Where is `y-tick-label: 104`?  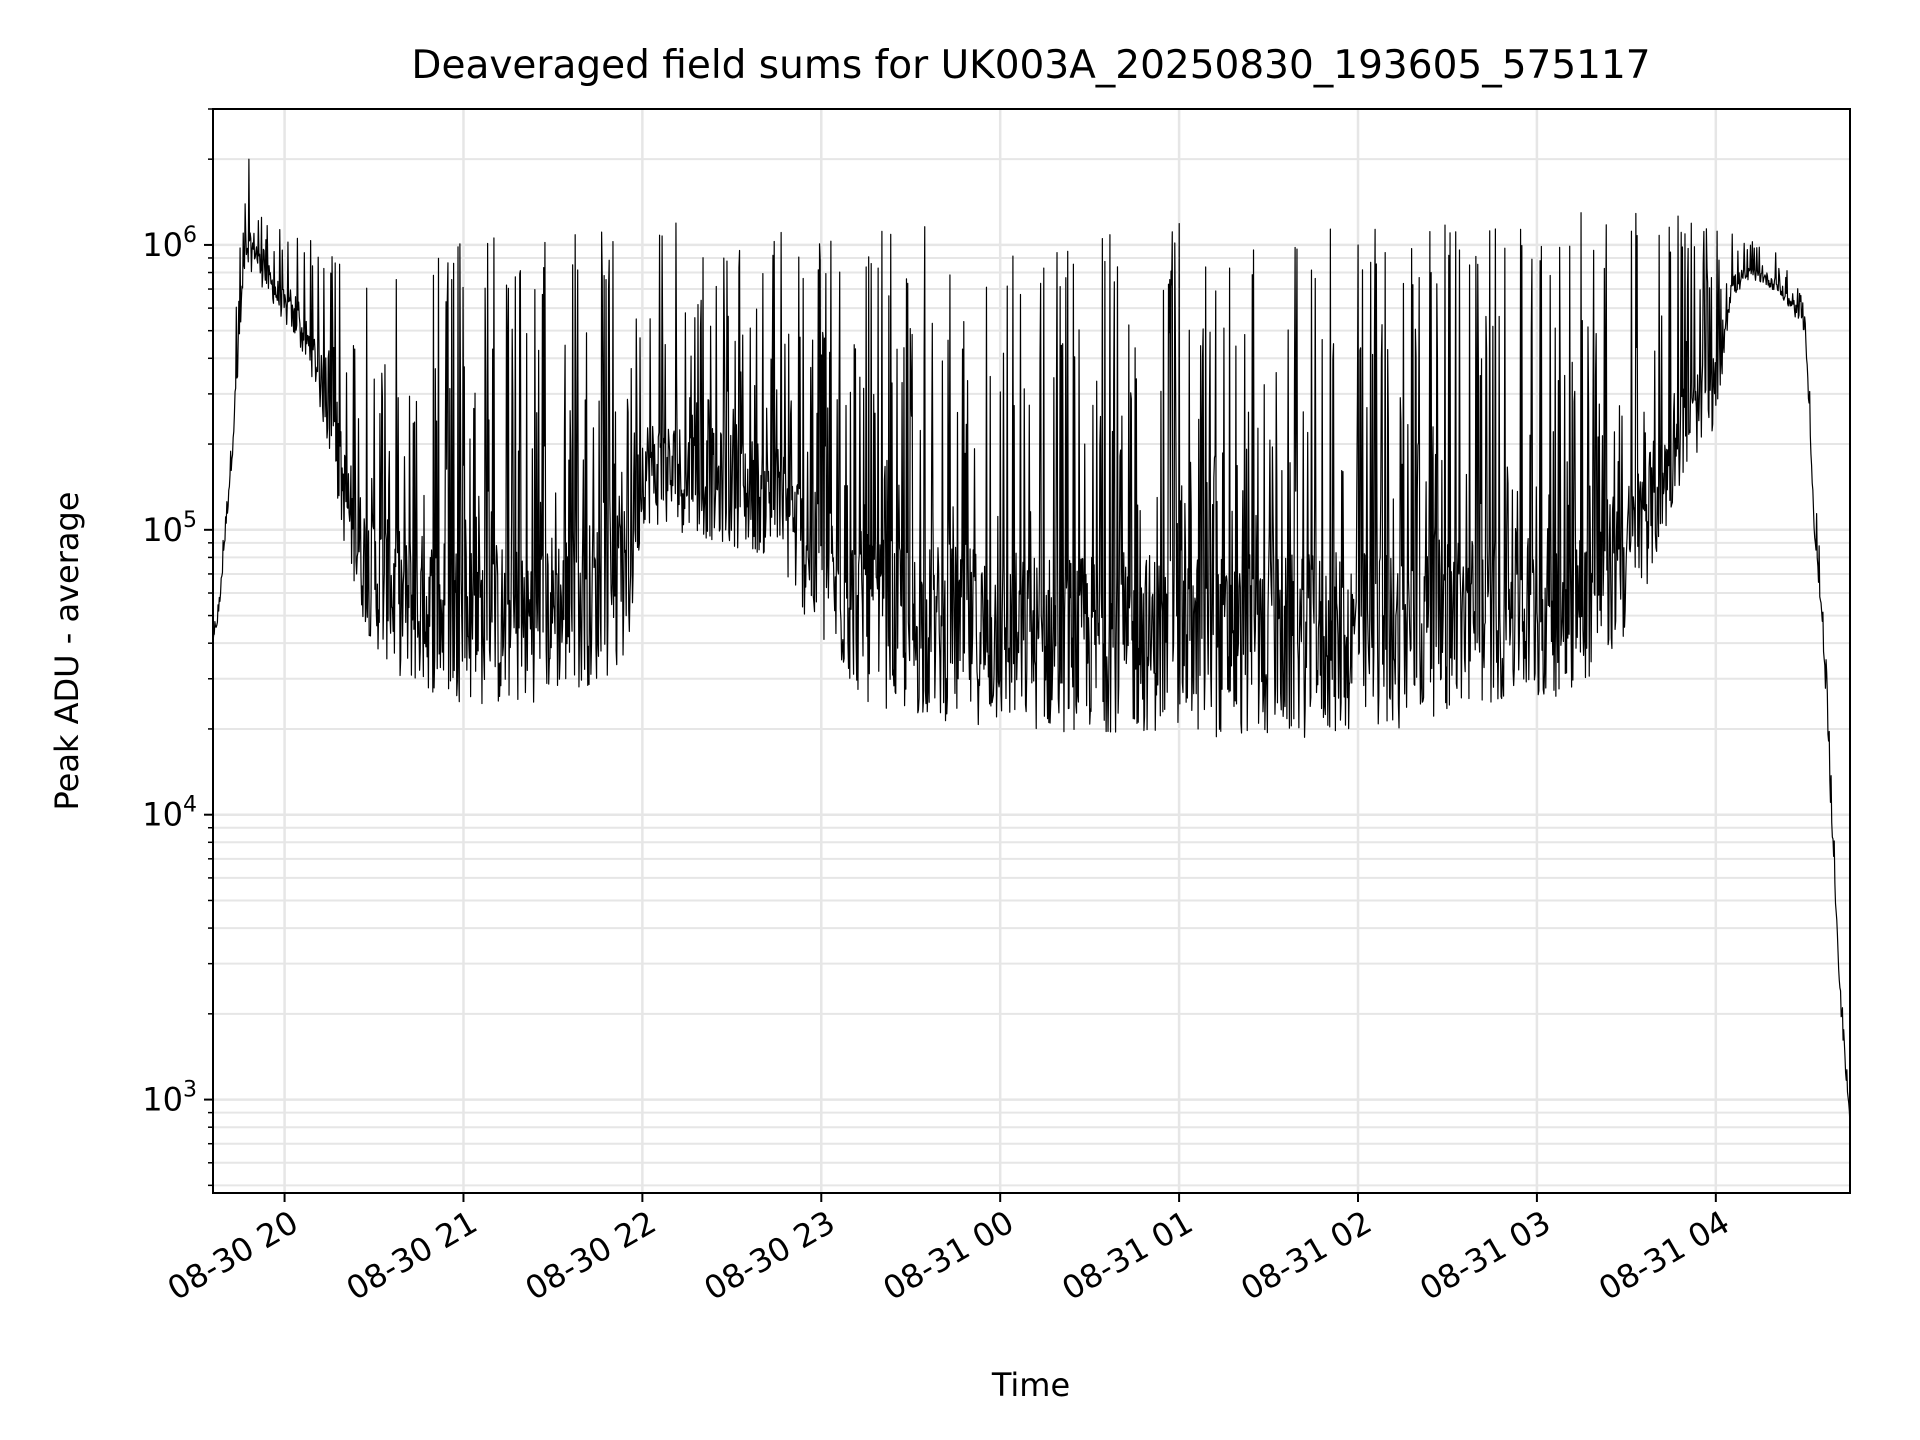
y-tick-label: 104 is located at coordinates (169, 813).